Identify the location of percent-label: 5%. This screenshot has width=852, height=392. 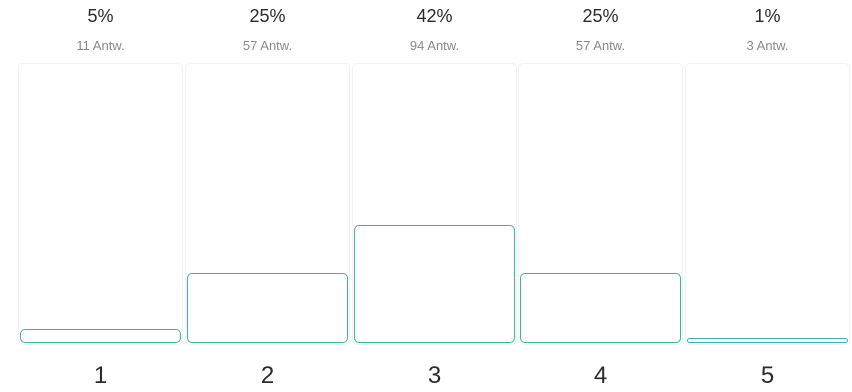
(100, 16).